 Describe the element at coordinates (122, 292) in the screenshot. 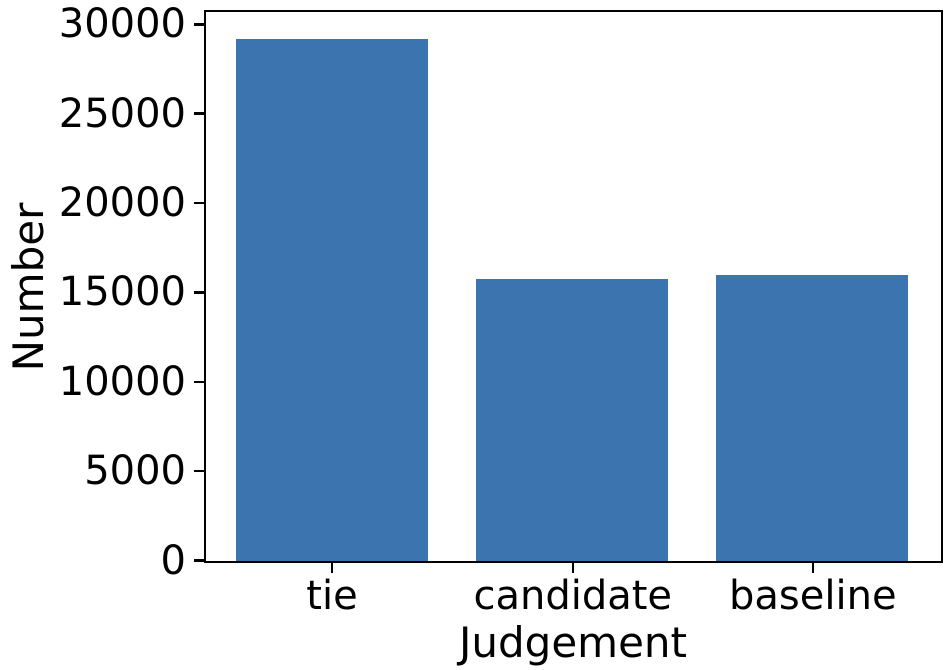

I see `y-tick-label: 15000` at that location.